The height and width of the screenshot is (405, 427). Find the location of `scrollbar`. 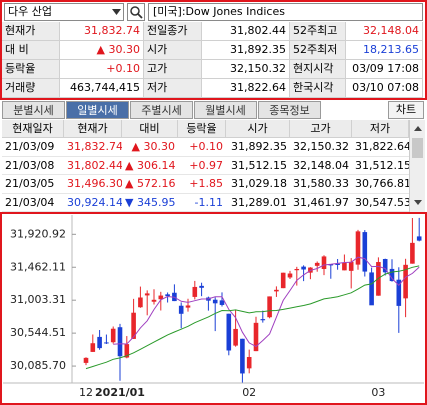

scrollbar is located at coordinates (417, 166).